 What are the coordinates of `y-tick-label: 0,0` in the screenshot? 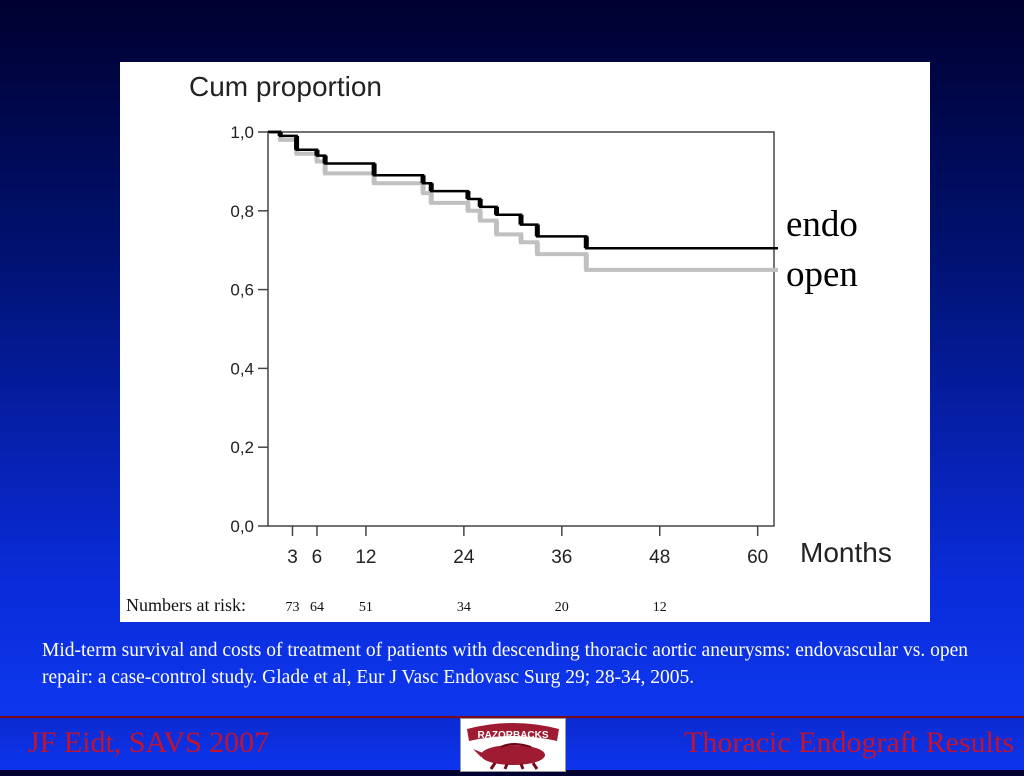 It's located at (242, 526).